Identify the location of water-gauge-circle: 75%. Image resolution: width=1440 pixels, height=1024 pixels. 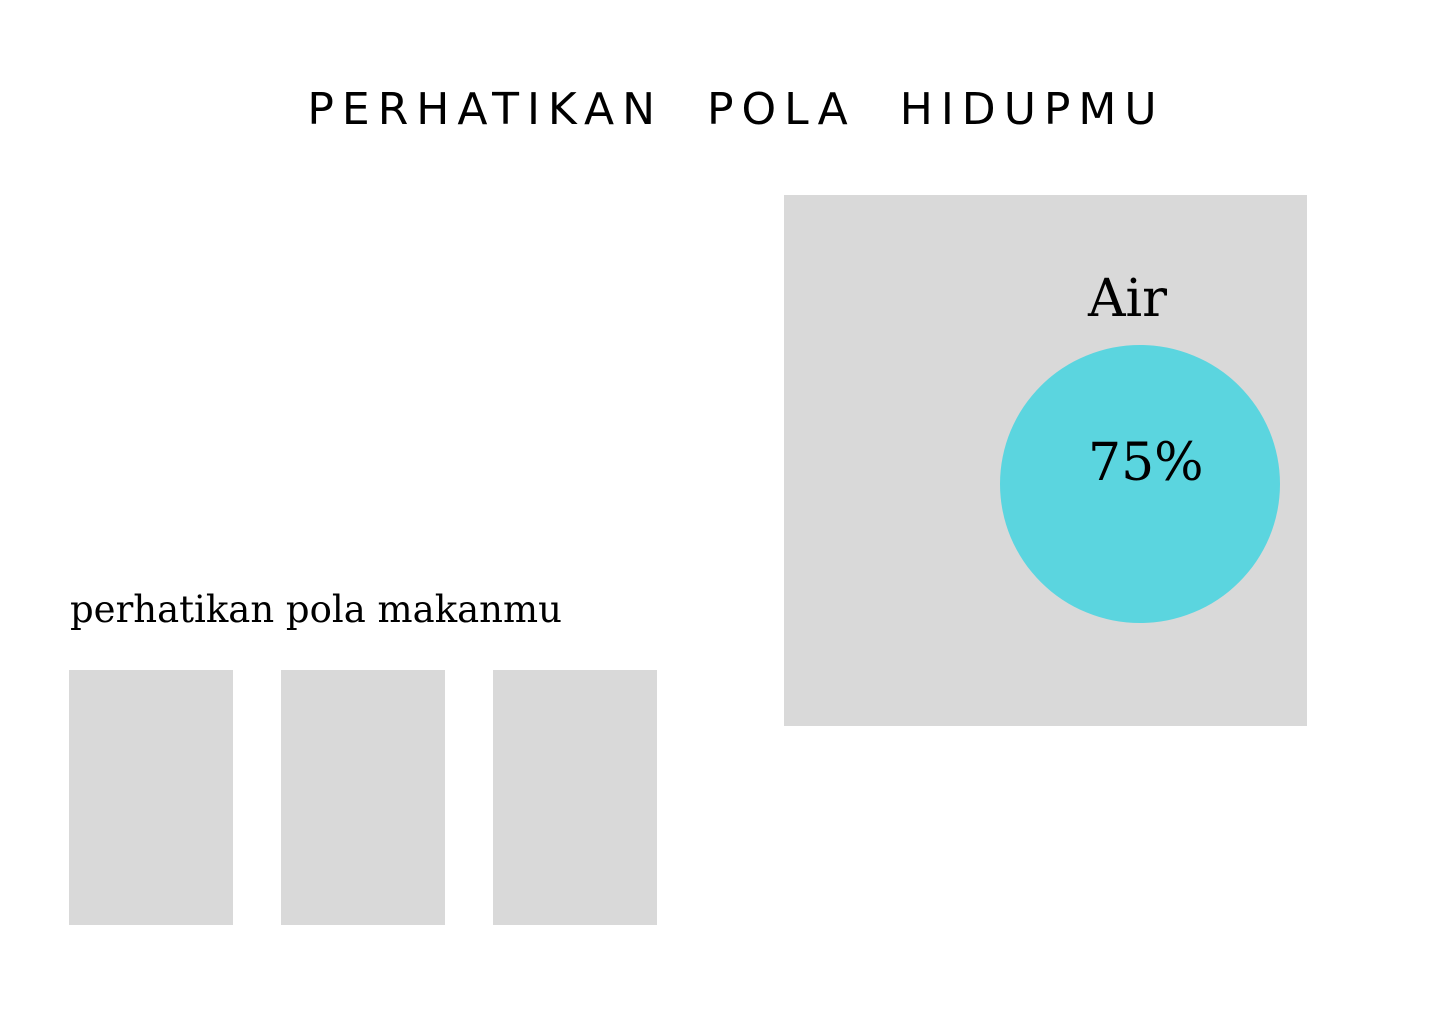
(1140, 484).